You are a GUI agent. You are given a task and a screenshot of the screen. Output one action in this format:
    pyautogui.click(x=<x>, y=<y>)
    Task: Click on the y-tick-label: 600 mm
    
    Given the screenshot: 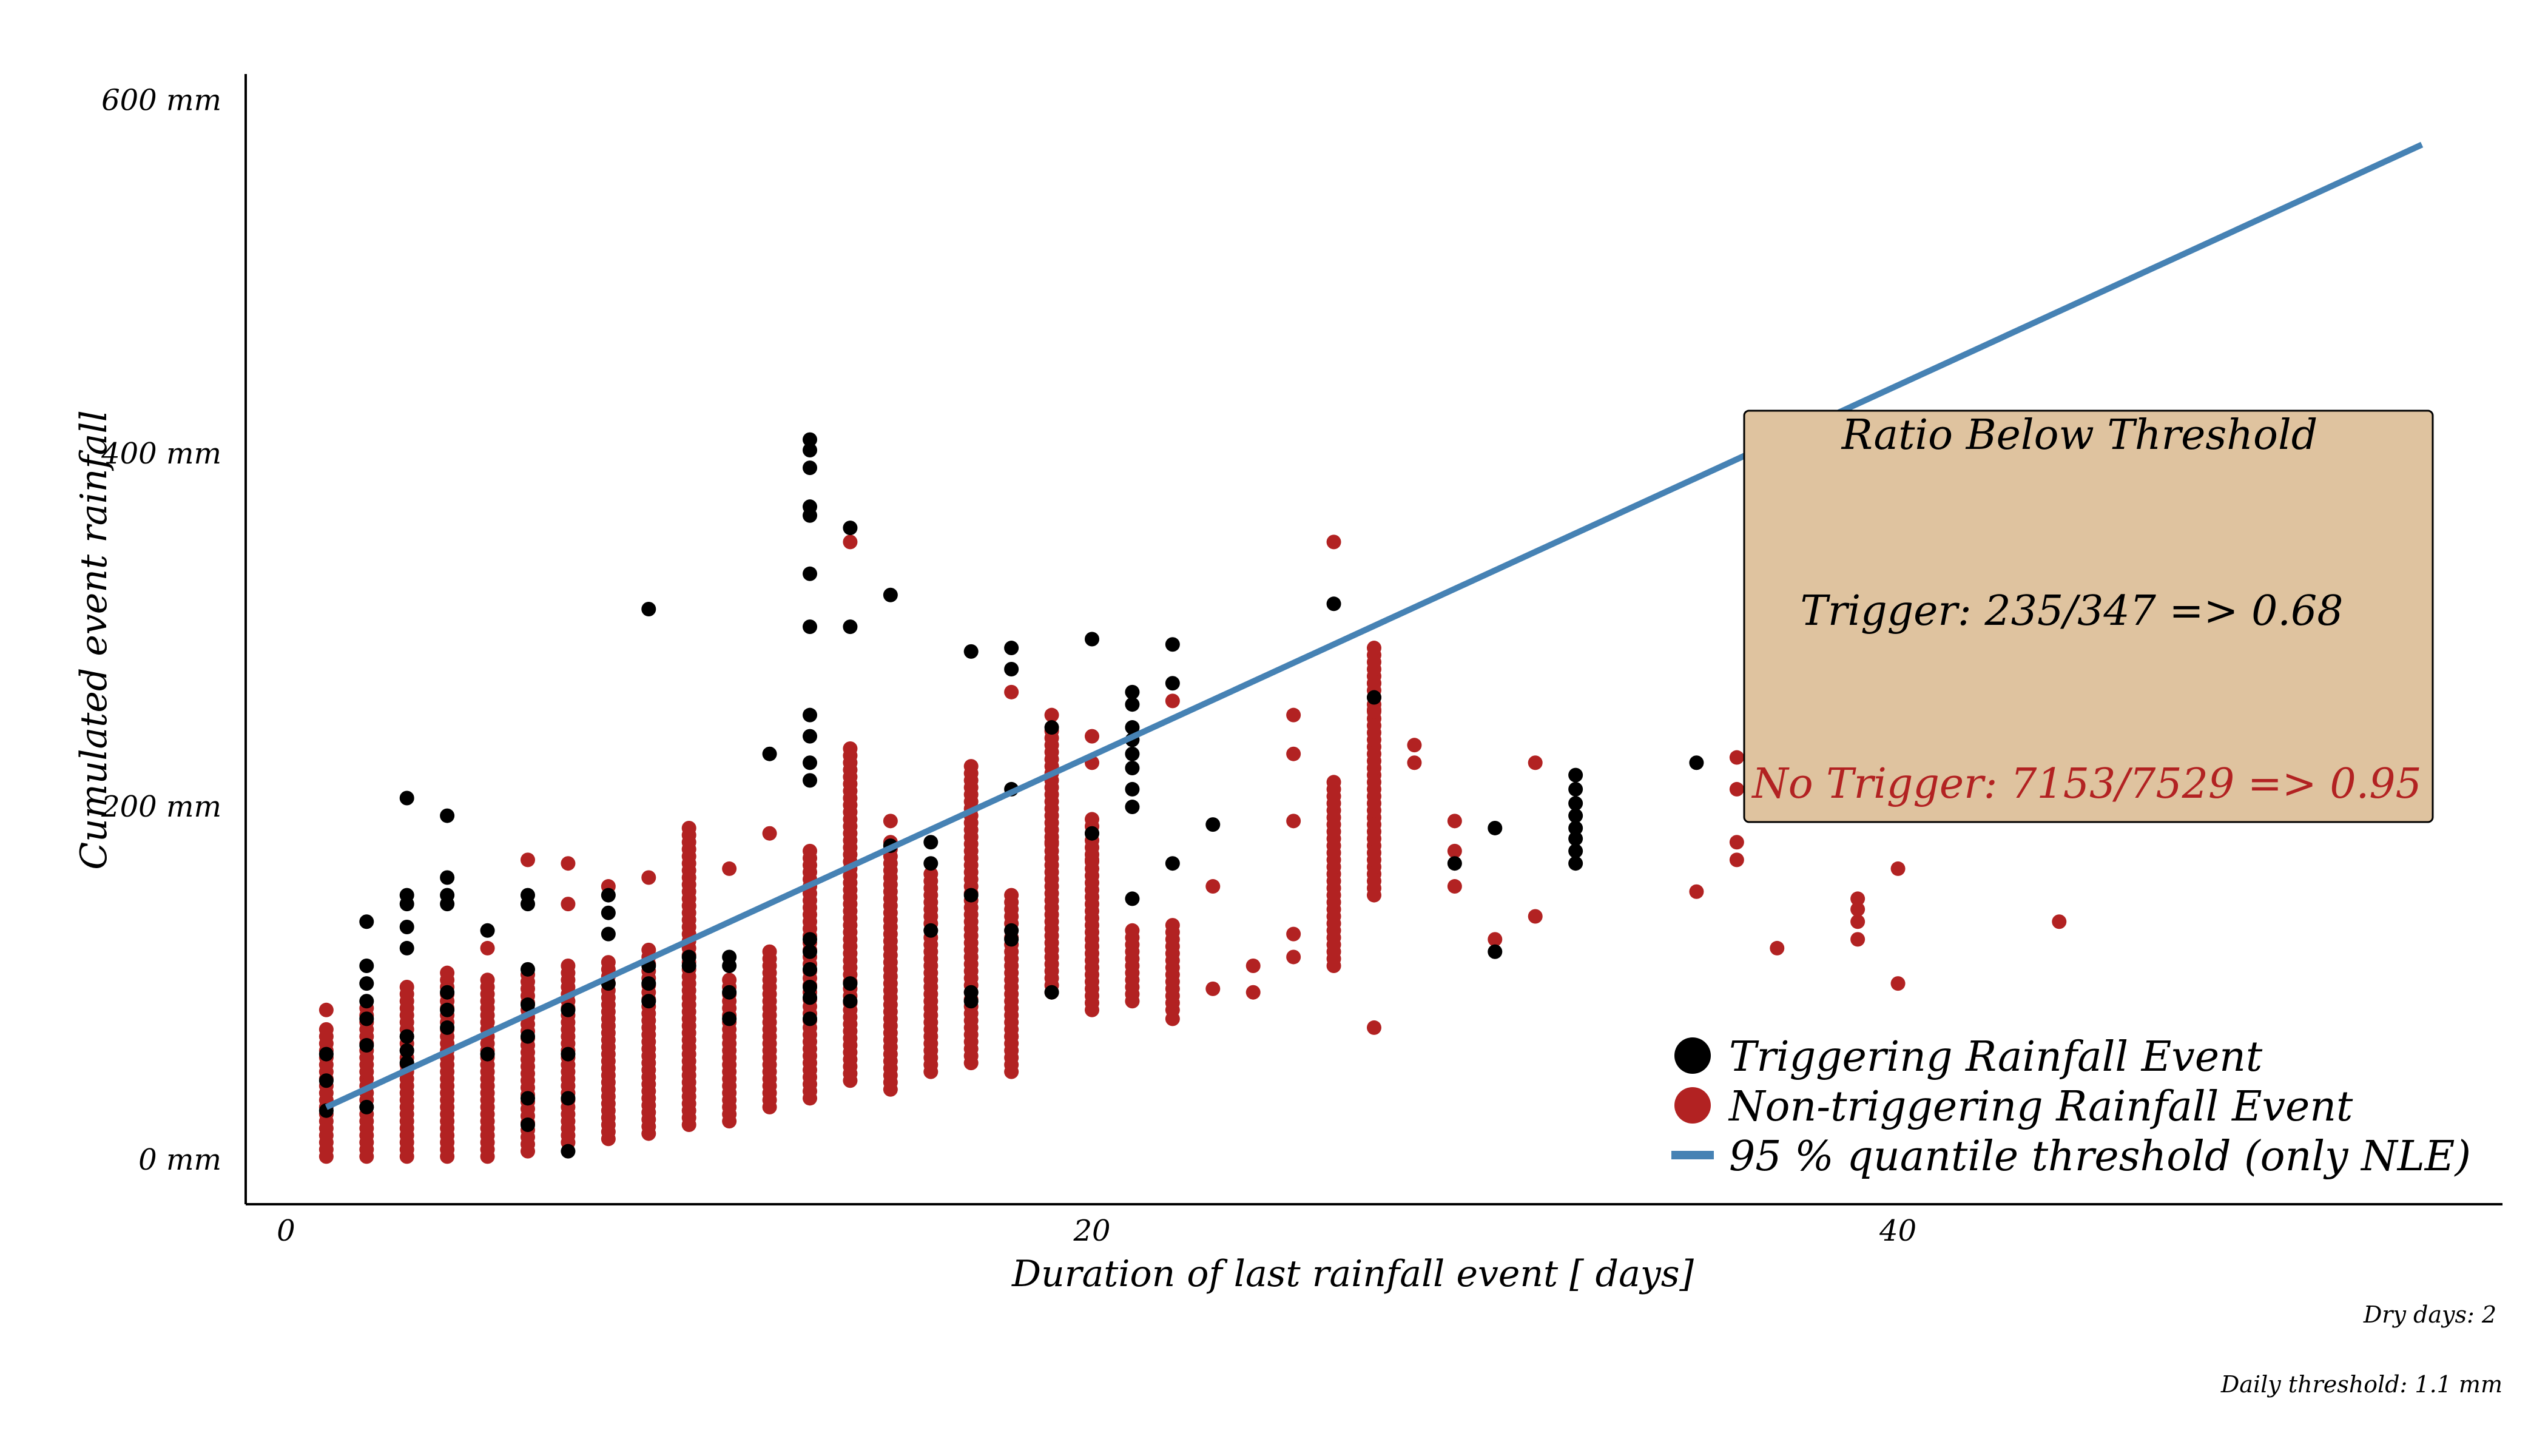 What is the action you would take?
    pyautogui.click(x=161, y=101)
    